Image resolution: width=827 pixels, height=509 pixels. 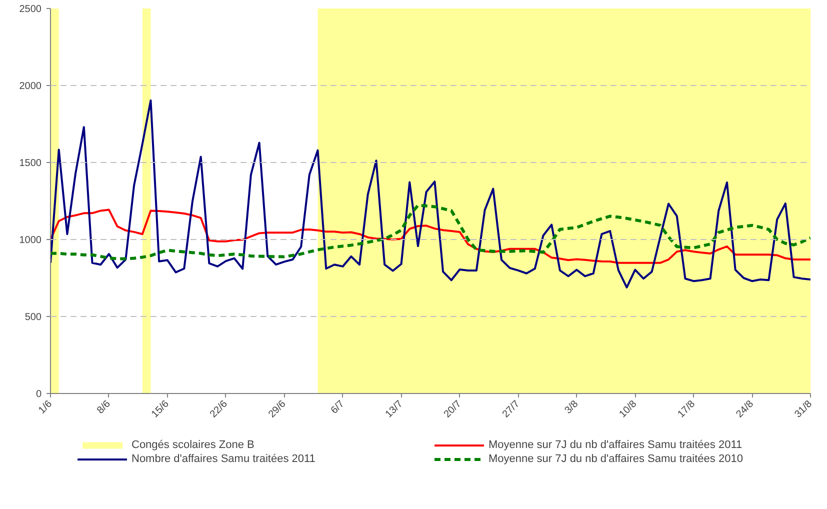 What do you see at coordinates (30, 9) in the screenshot?
I see `y-tick-label: 2500` at bounding box center [30, 9].